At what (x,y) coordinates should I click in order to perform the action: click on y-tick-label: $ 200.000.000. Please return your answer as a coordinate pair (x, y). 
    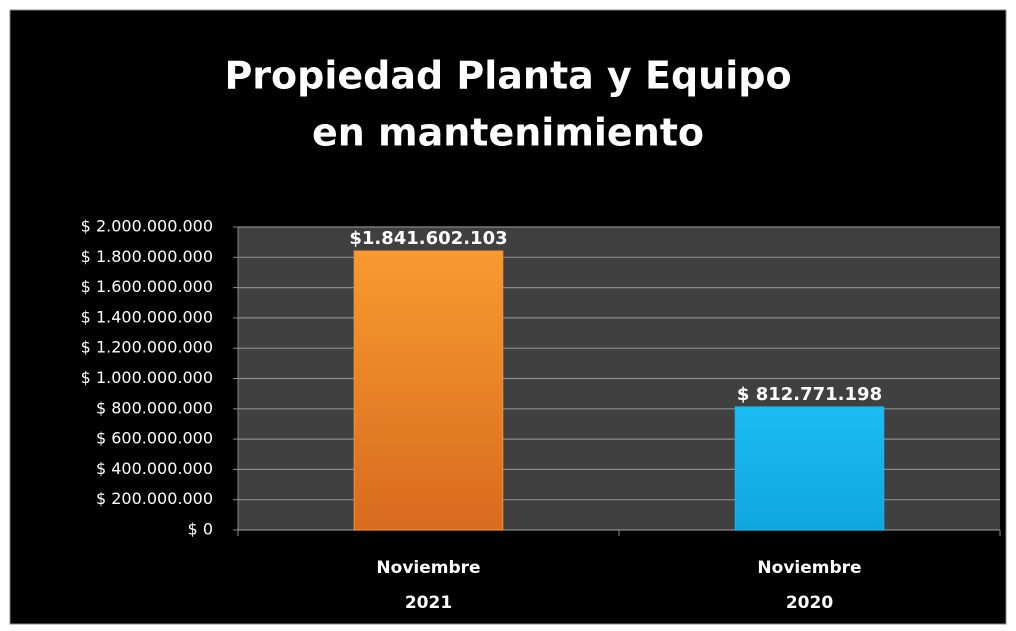
    Looking at the image, I should click on (154, 498).